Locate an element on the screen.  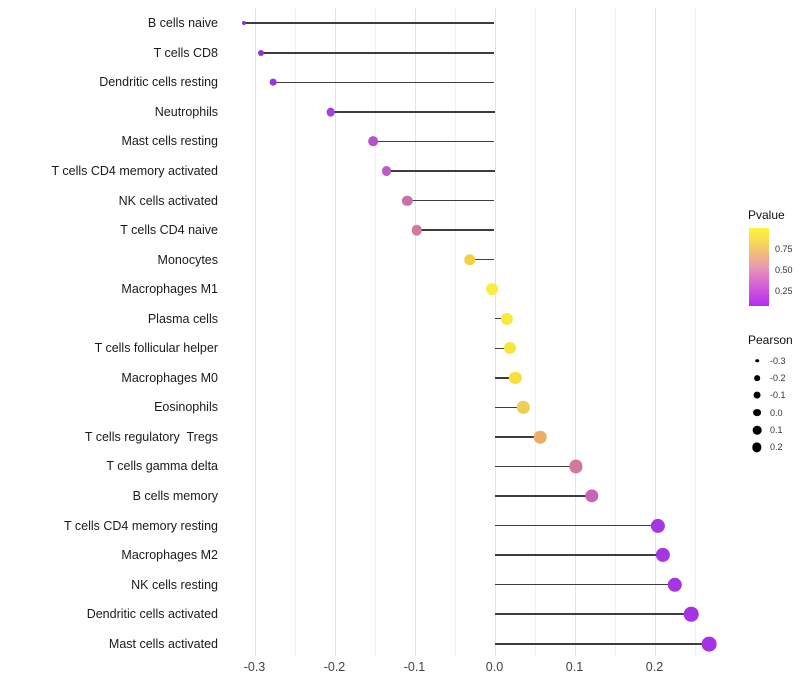
pvalue-tick-label: 0.50 is located at coordinates (784, 270).